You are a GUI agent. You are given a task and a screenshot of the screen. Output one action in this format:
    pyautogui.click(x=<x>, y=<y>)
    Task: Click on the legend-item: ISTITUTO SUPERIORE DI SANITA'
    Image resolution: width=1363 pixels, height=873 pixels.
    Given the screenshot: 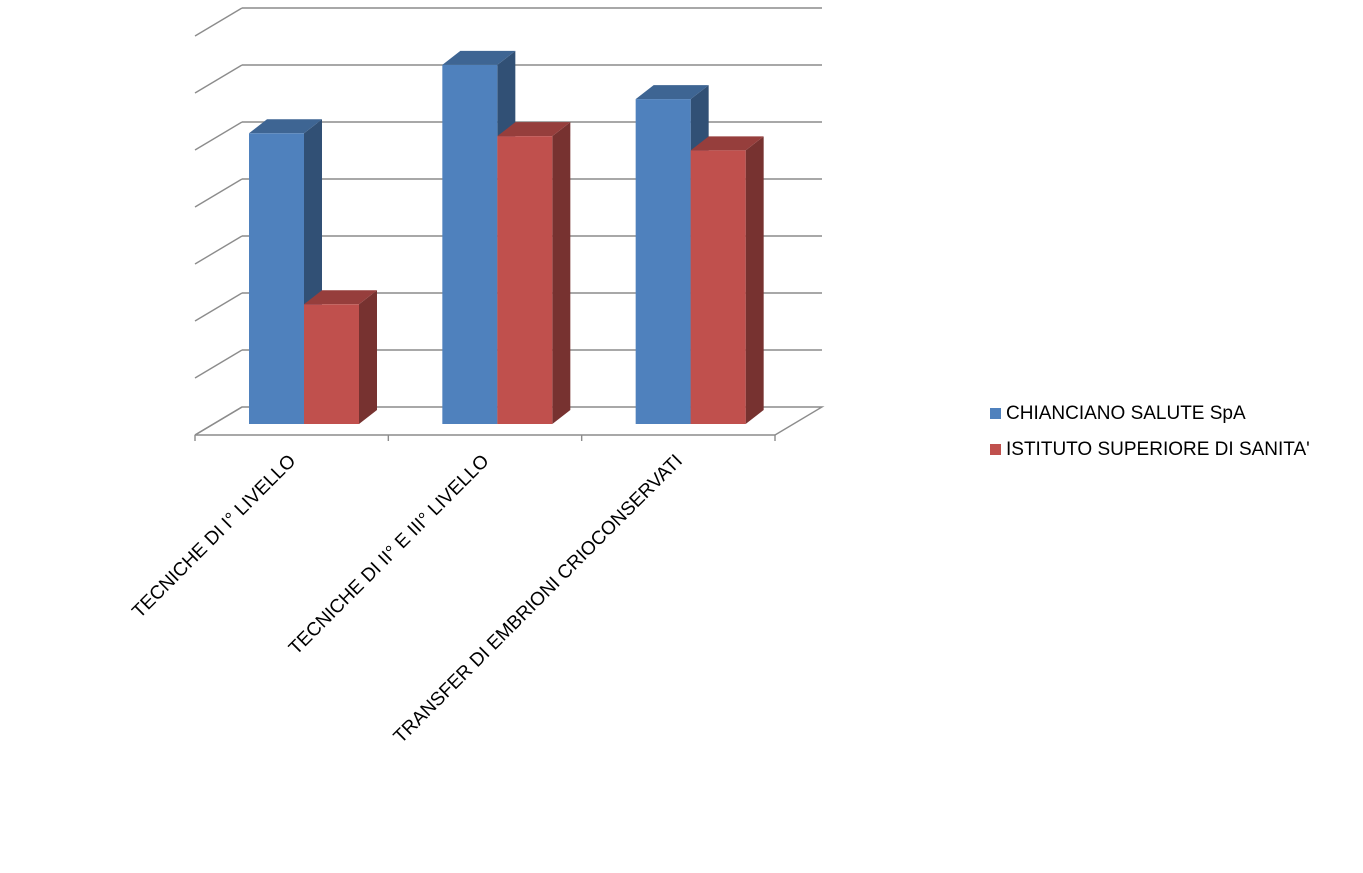 What is the action you would take?
    pyautogui.click(x=1150, y=449)
    